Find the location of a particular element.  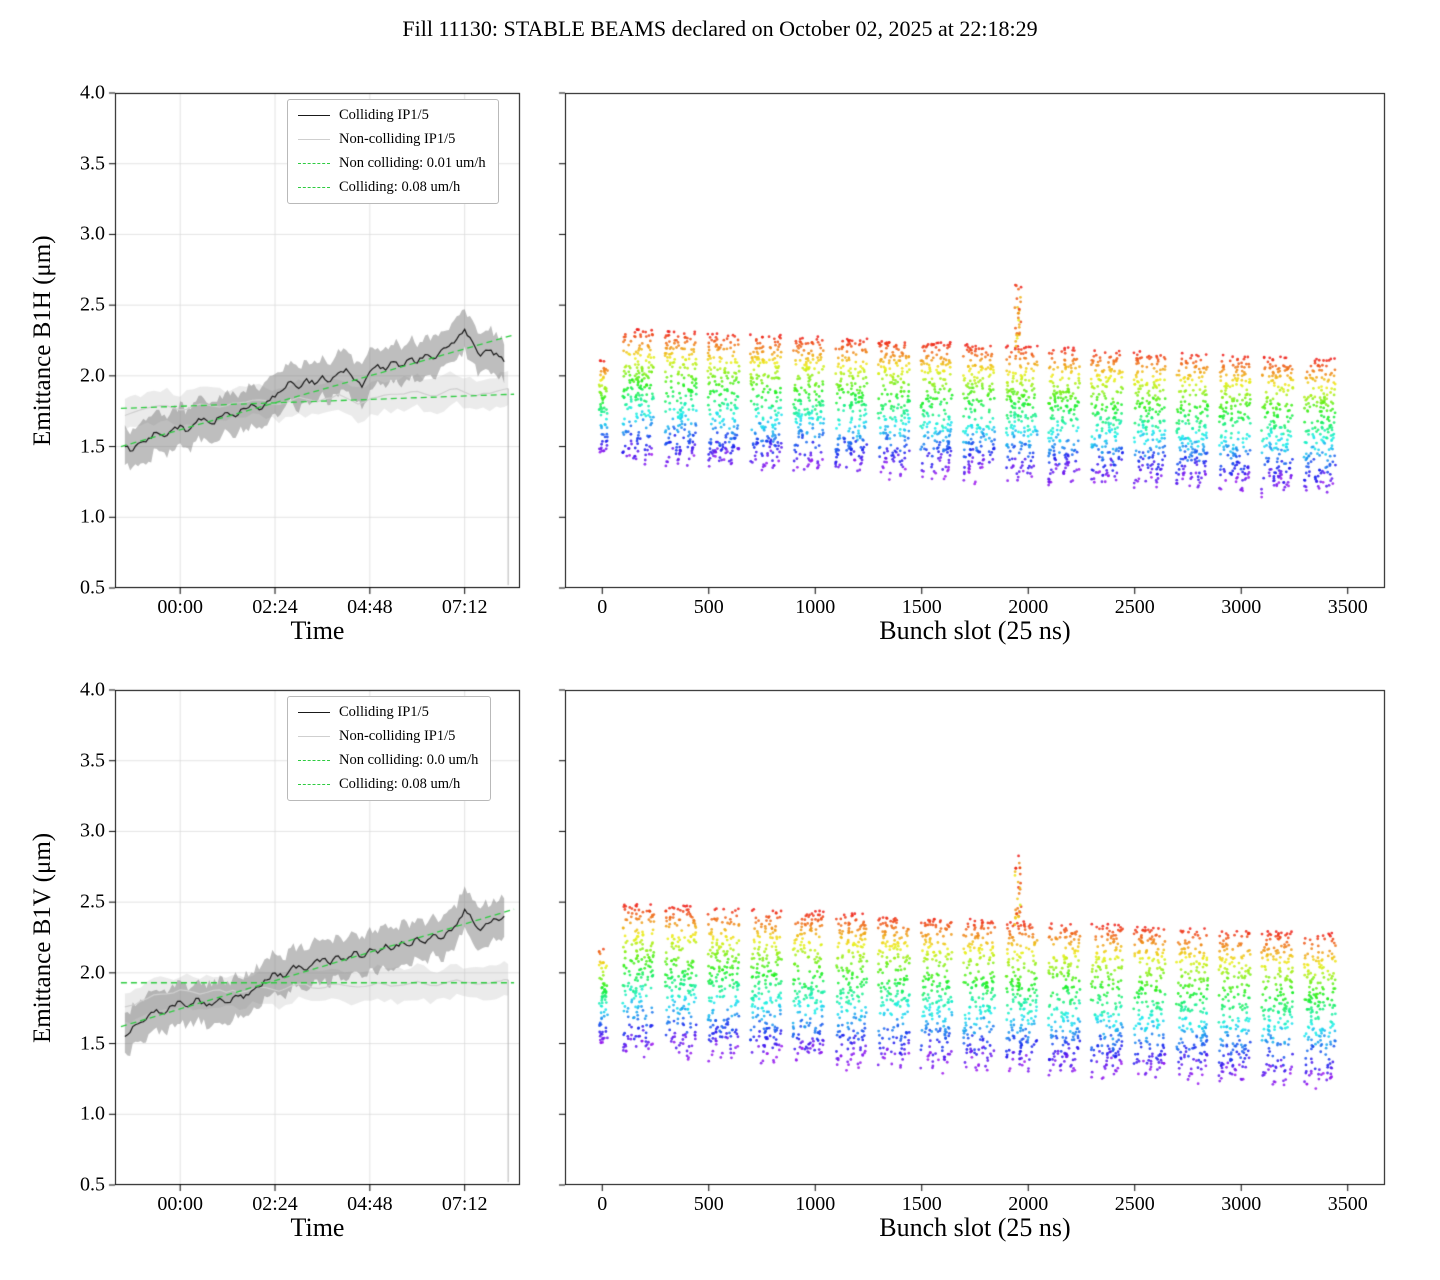

x-axis-label-time-bottom: Time is located at coordinates (317, 1227).